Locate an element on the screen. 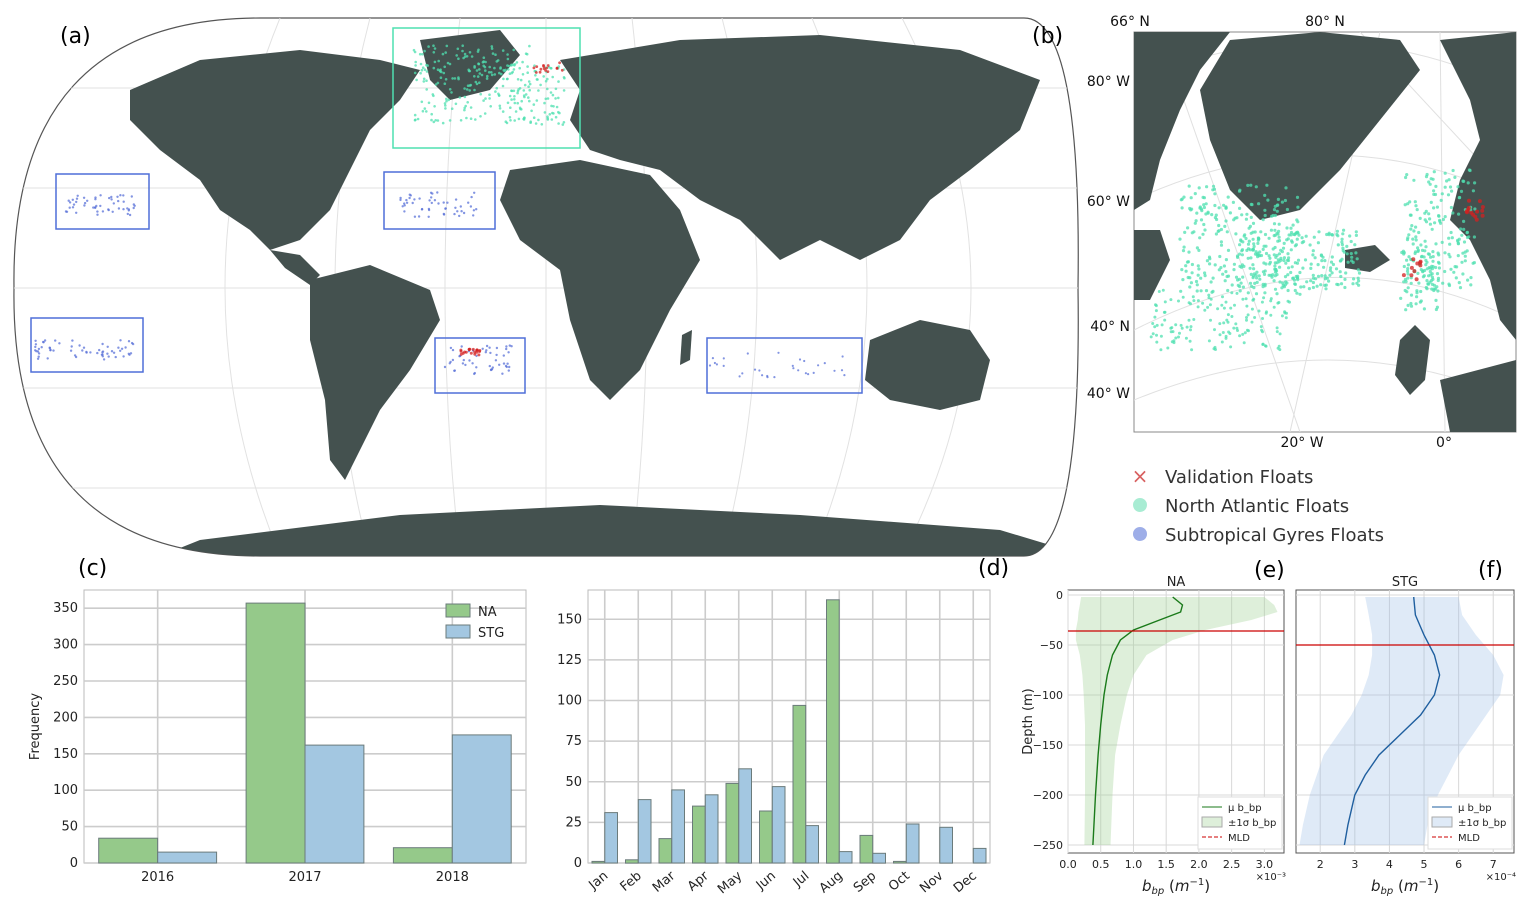  legend-validation-label: Validation Floats is located at coordinates (1239, 477).